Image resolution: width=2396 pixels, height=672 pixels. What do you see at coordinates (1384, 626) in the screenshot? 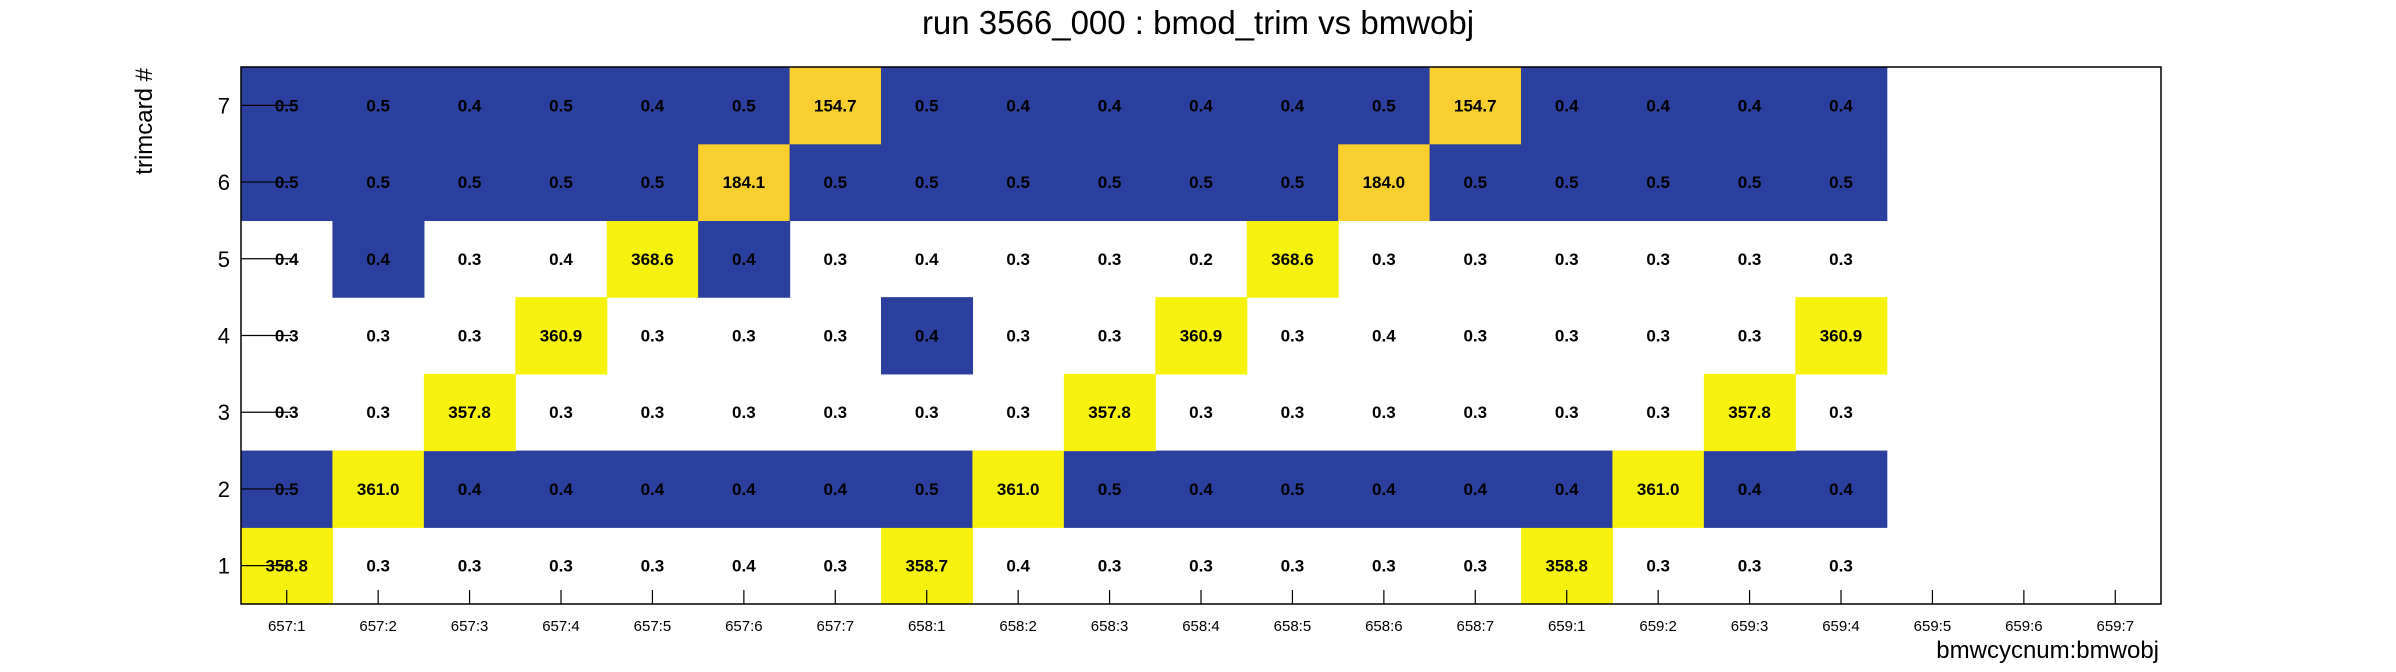
I see `x-tick-label: 658:6` at bounding box center [1384, 626].